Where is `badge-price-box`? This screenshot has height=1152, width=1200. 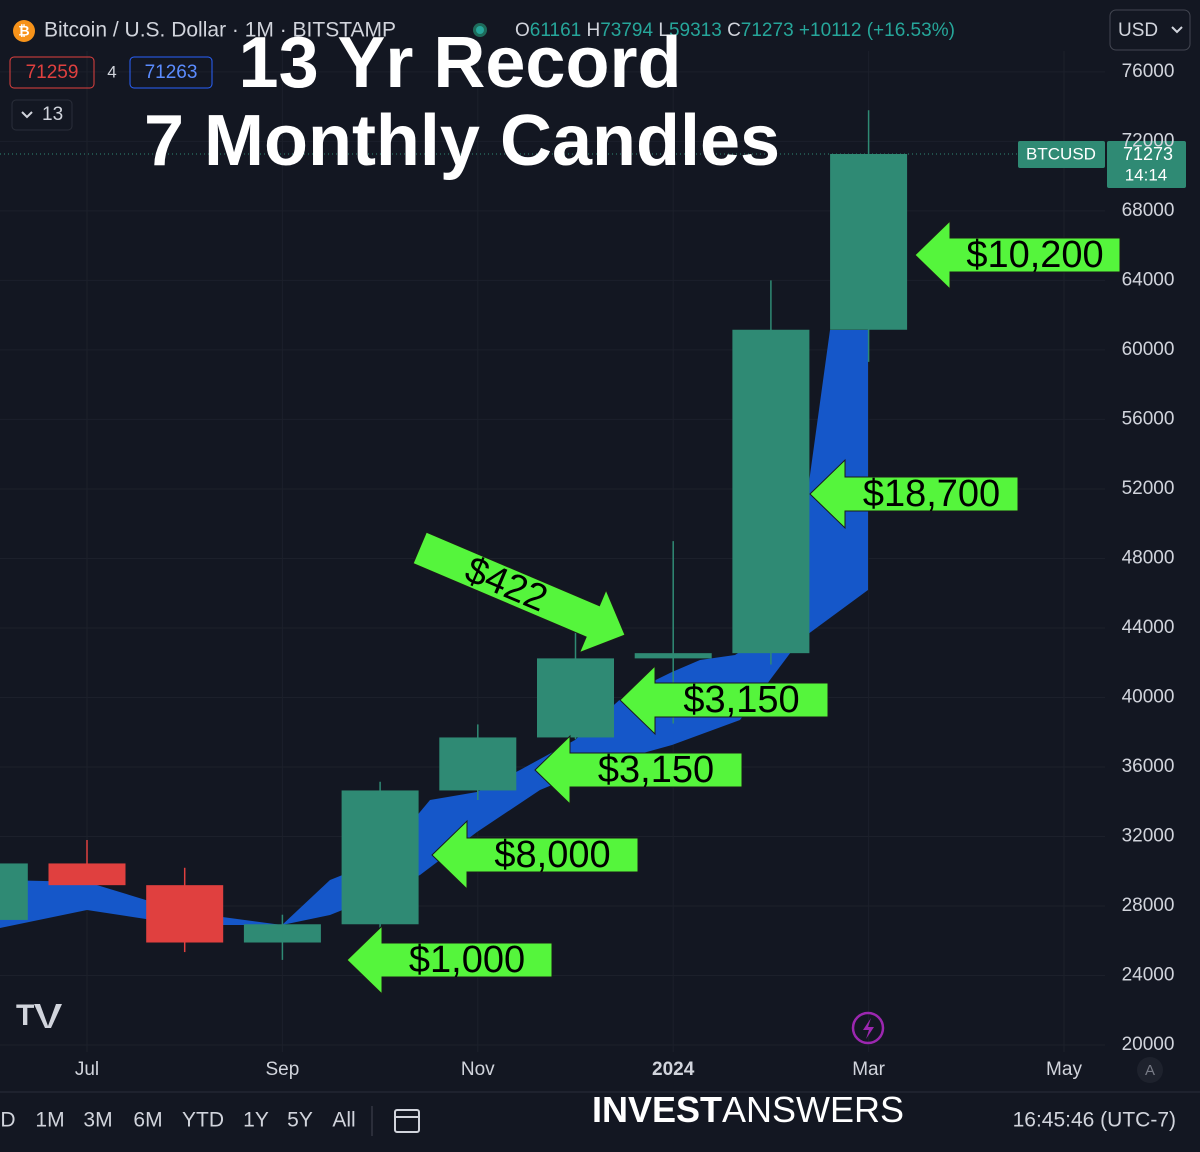
badge-price-box is located at coordinates (1146, 164).